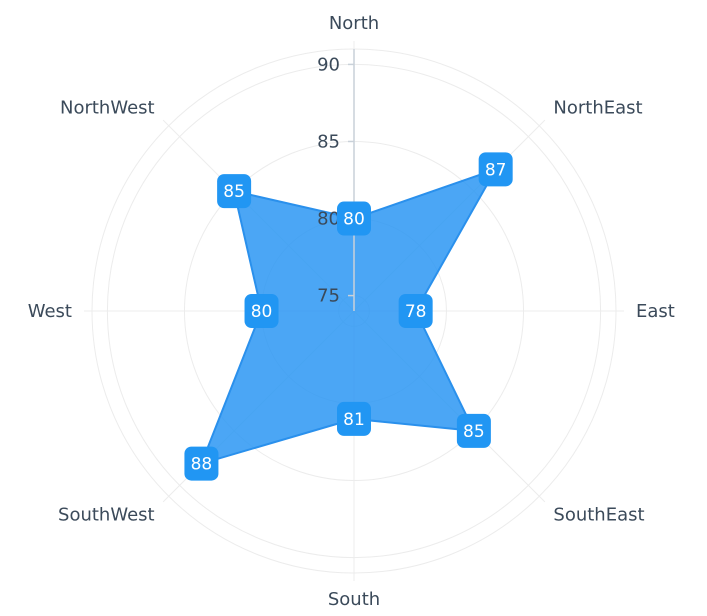 The width and height of the screenshot is (707, 616). I want to click on data-label-value: 88, so click(202, 465).